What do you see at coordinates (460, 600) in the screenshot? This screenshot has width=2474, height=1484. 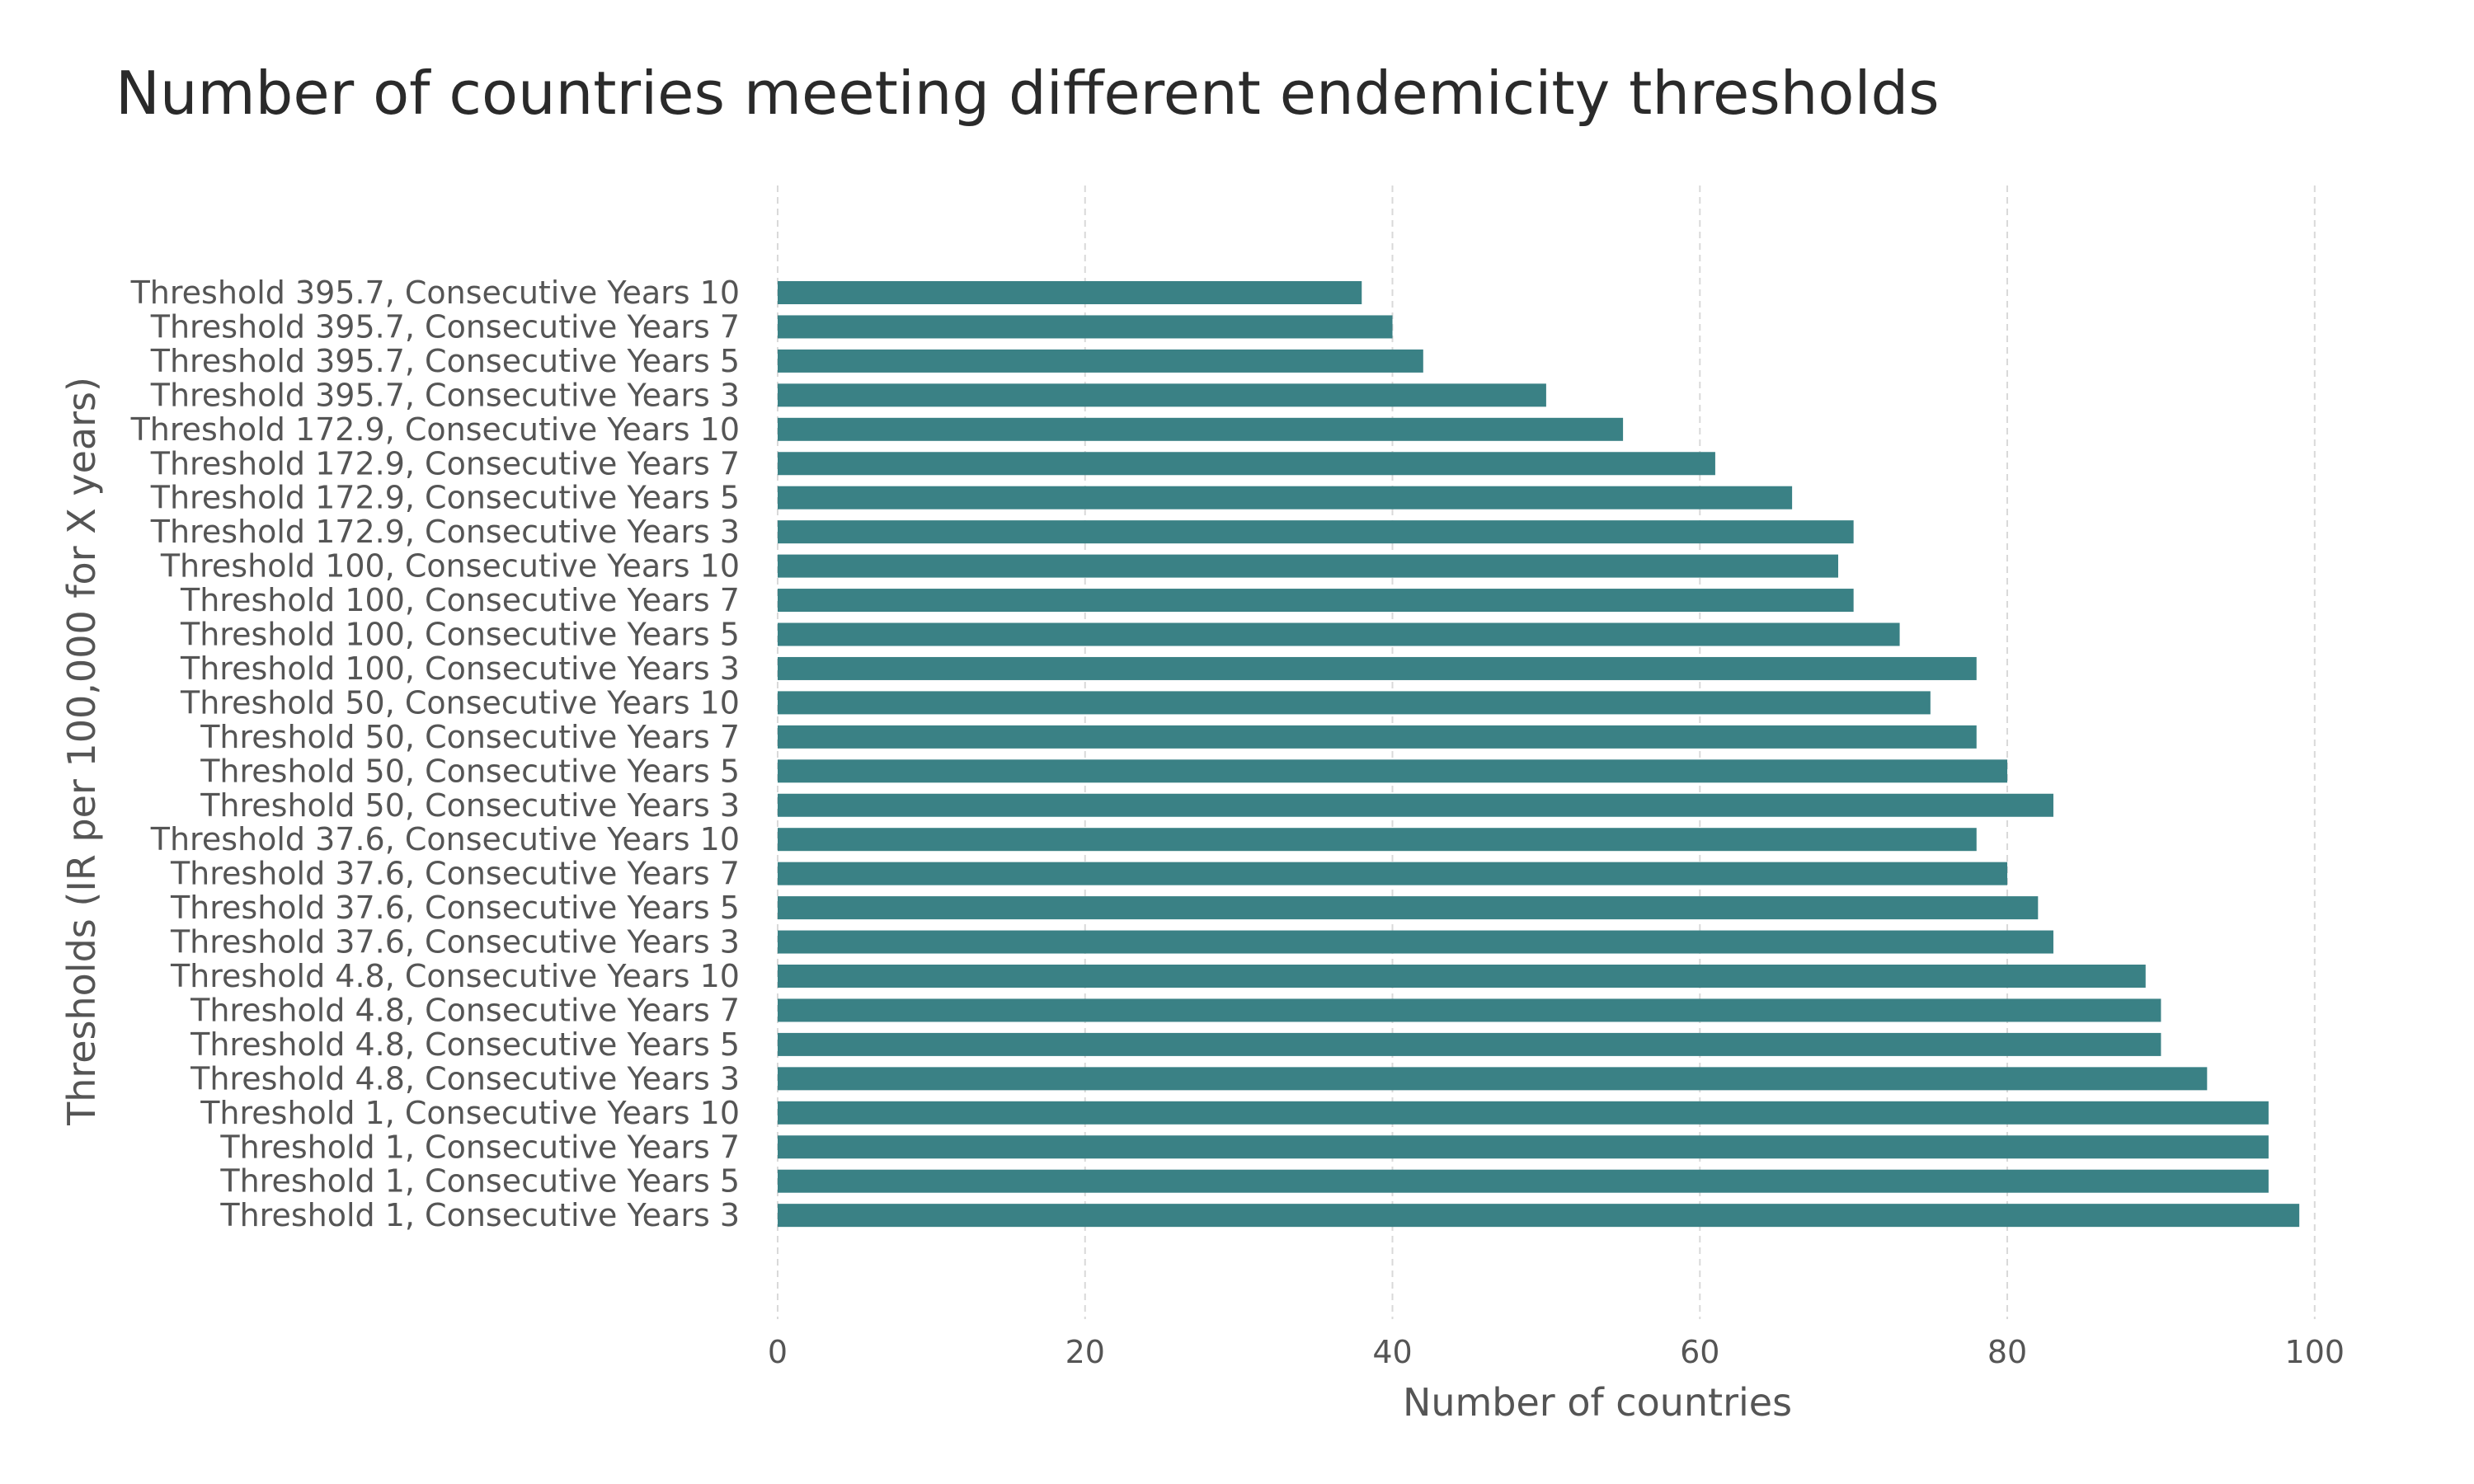 I see `y-tick-label: Threshold 100, Consecutive Years 7` at bounding box center [460, 600].